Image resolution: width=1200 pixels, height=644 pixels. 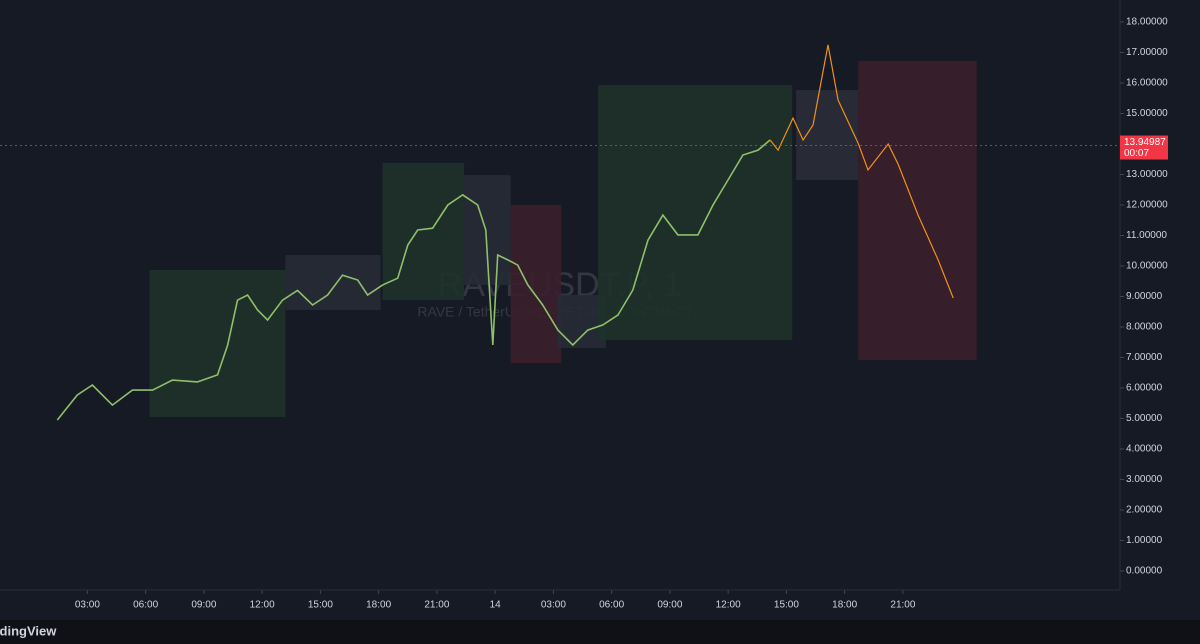 I want to click on footer, so click(x=600, y=632).